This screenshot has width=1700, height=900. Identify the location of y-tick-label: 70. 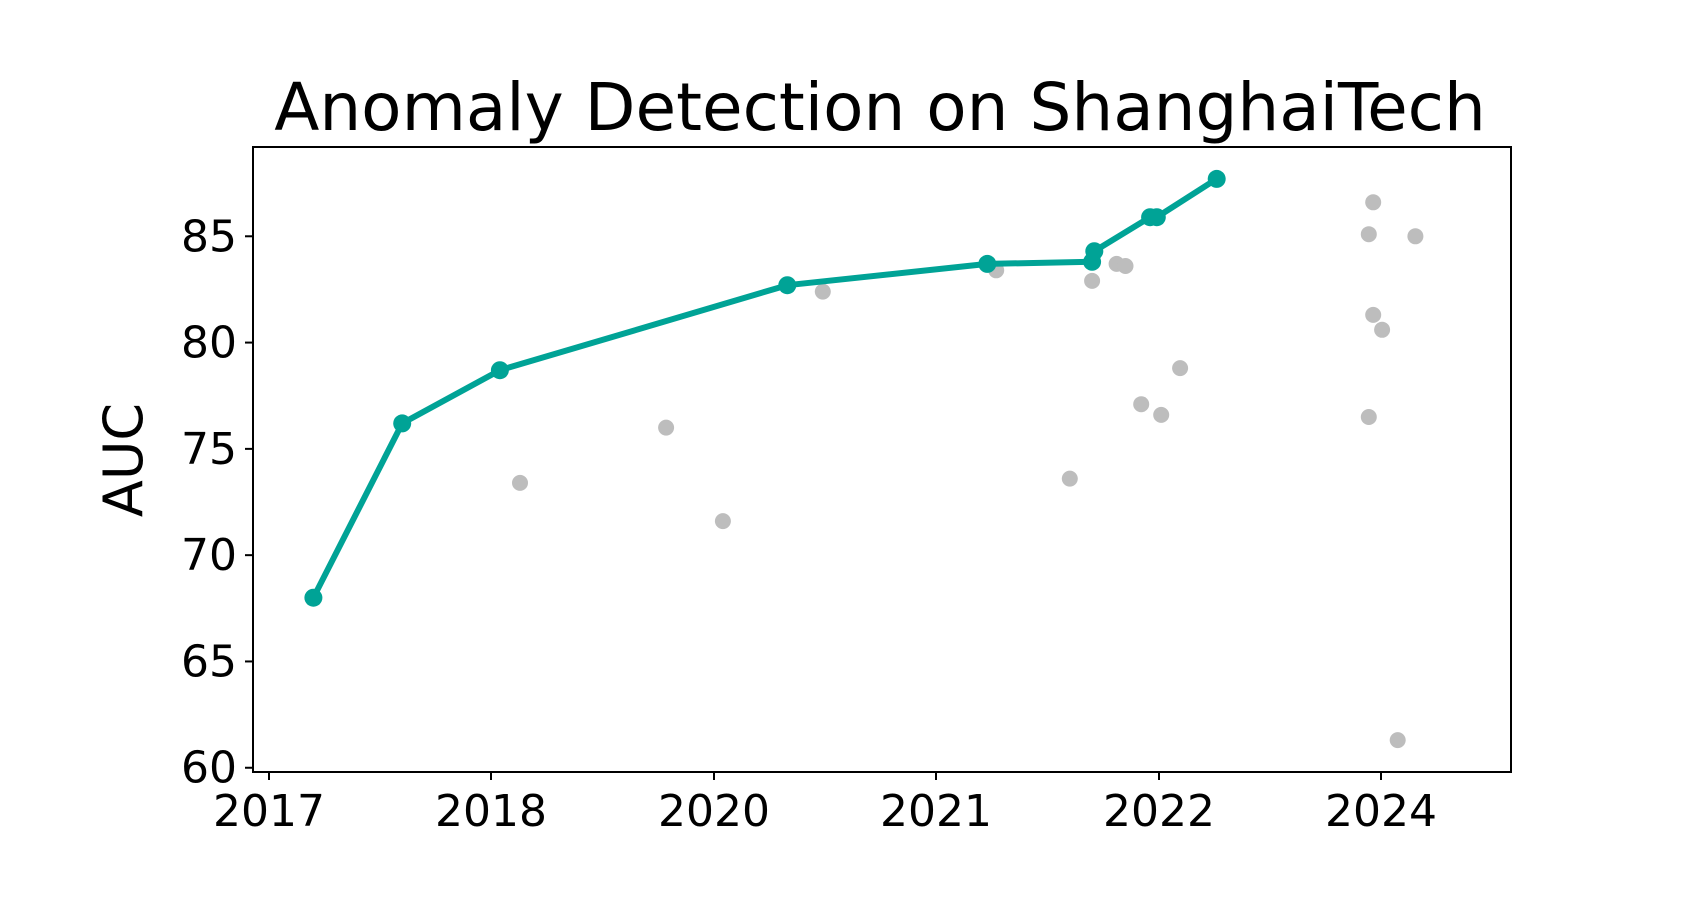
(209, 555).